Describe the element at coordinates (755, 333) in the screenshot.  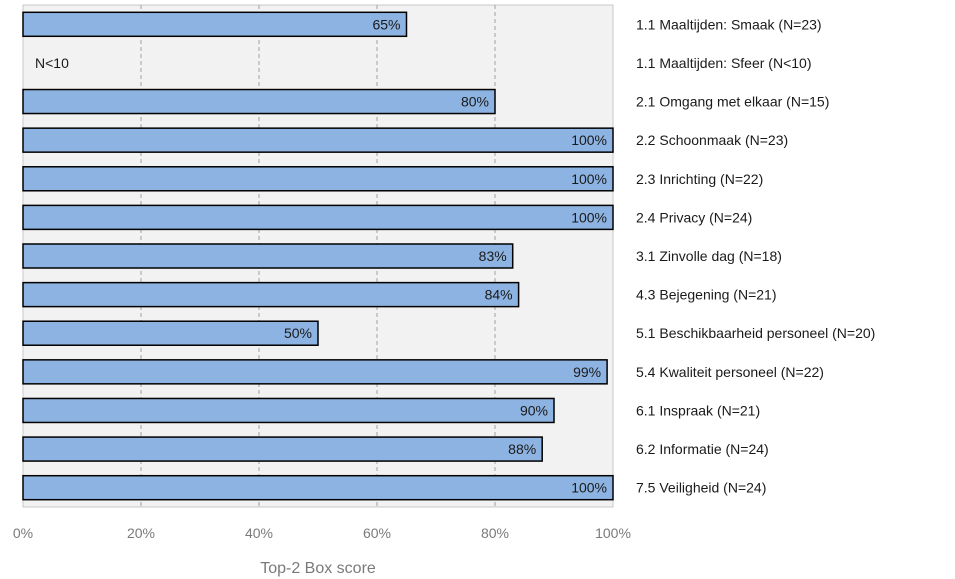
I see `category-label: 5.1 Beschikbaarheid personeel (N=20)` at that location.